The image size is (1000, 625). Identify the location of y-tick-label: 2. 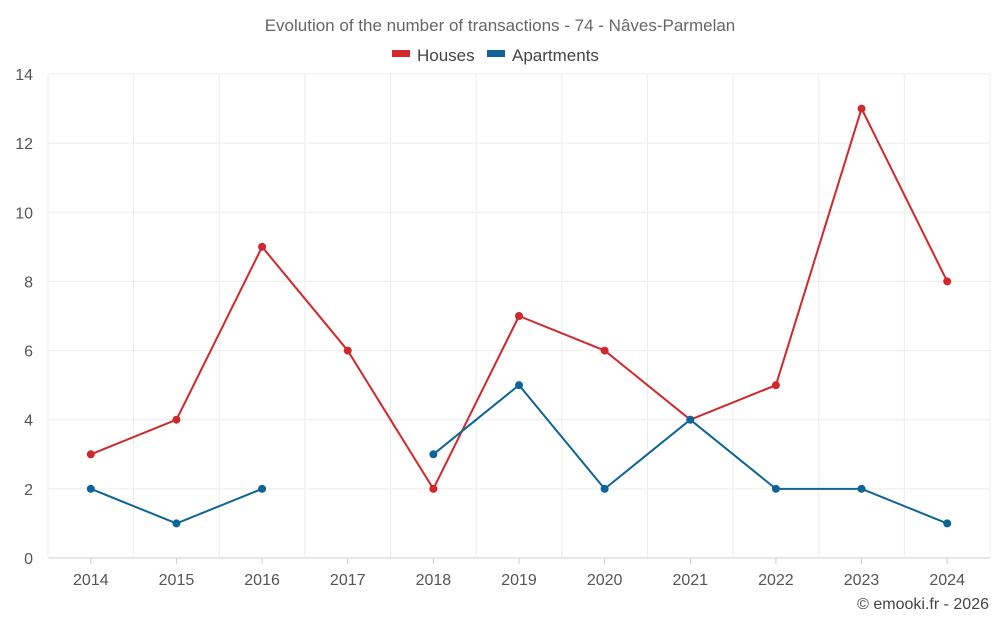
(28, 490).